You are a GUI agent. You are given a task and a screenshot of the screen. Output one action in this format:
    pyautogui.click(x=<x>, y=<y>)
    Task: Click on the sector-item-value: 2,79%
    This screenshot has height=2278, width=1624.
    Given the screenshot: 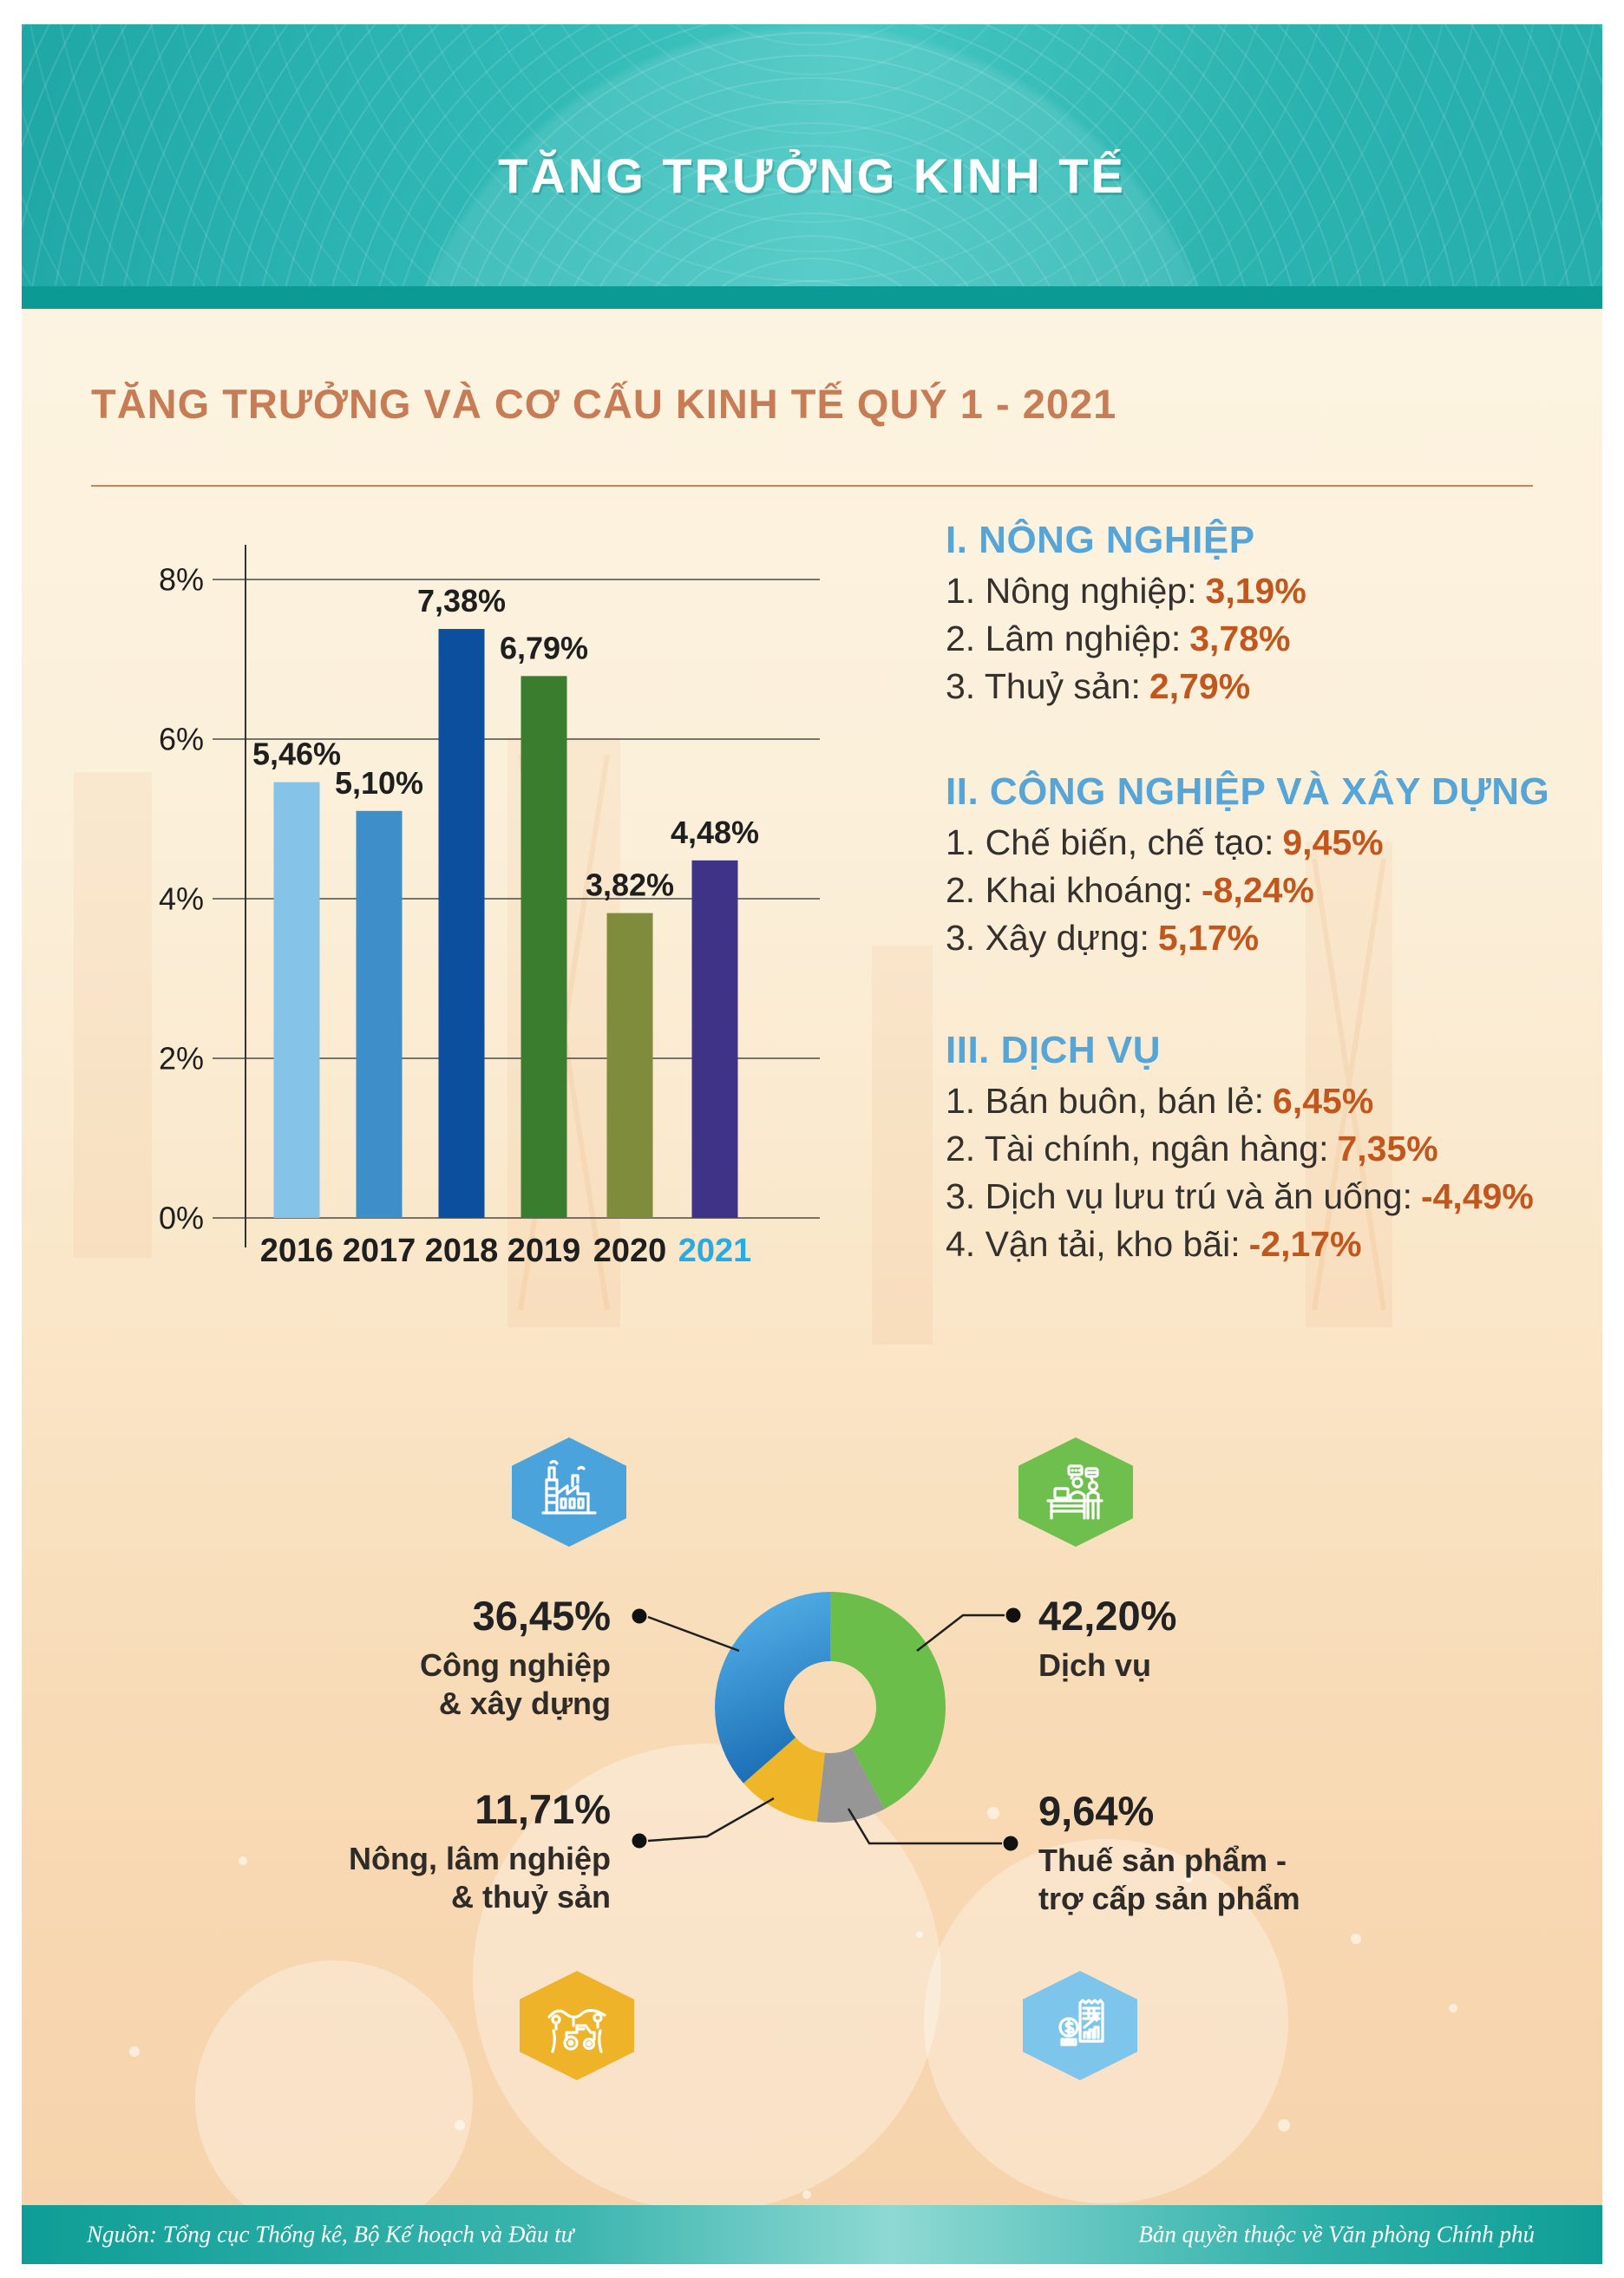 What is the action you would take?
    pyautogui.click(x=1200, y=686)
    